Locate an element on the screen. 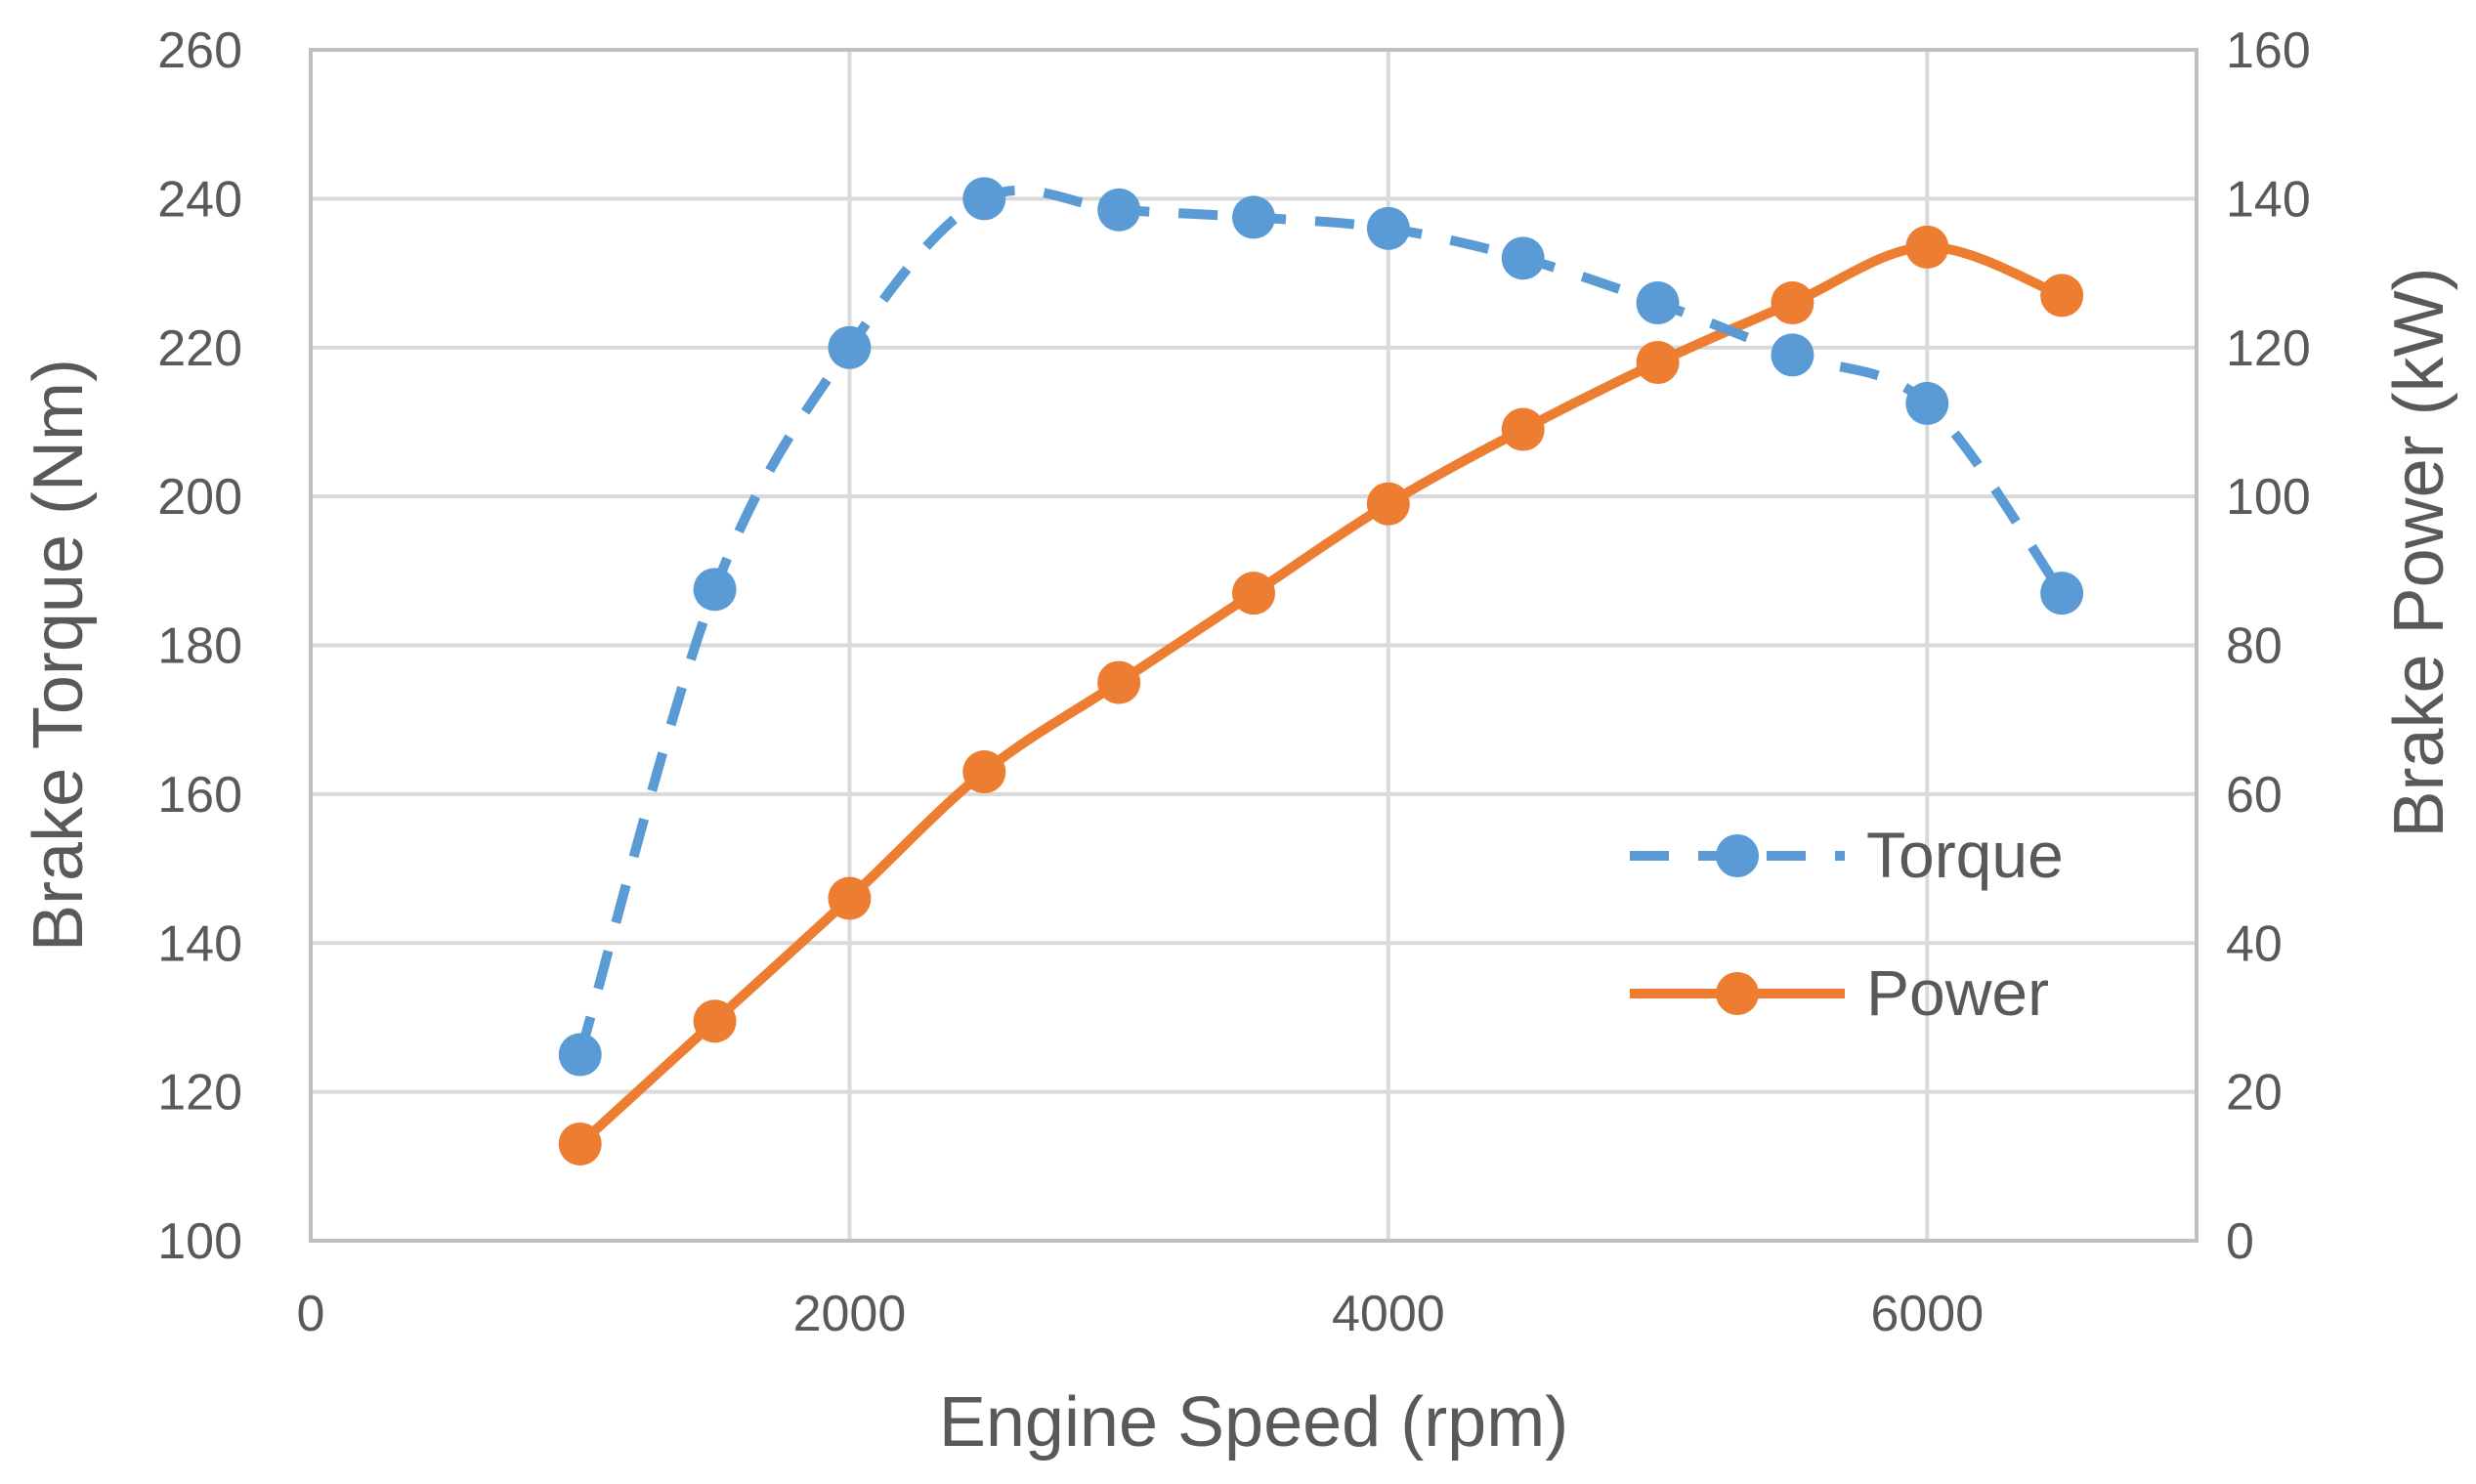 The width and height of the screenshot is (2476, 1484). y-tick-label: 120 is located at coordinates (200, 1094).